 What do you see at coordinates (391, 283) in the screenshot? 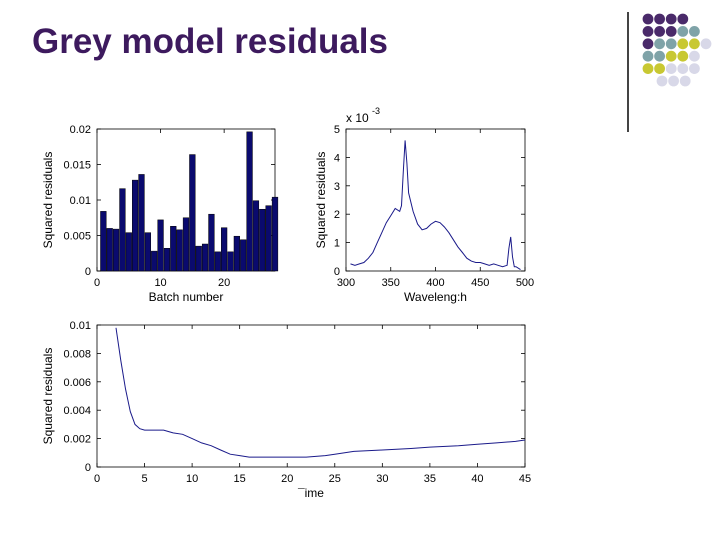
I see `x-tick-label: 350` at bounding box center [391, 283].